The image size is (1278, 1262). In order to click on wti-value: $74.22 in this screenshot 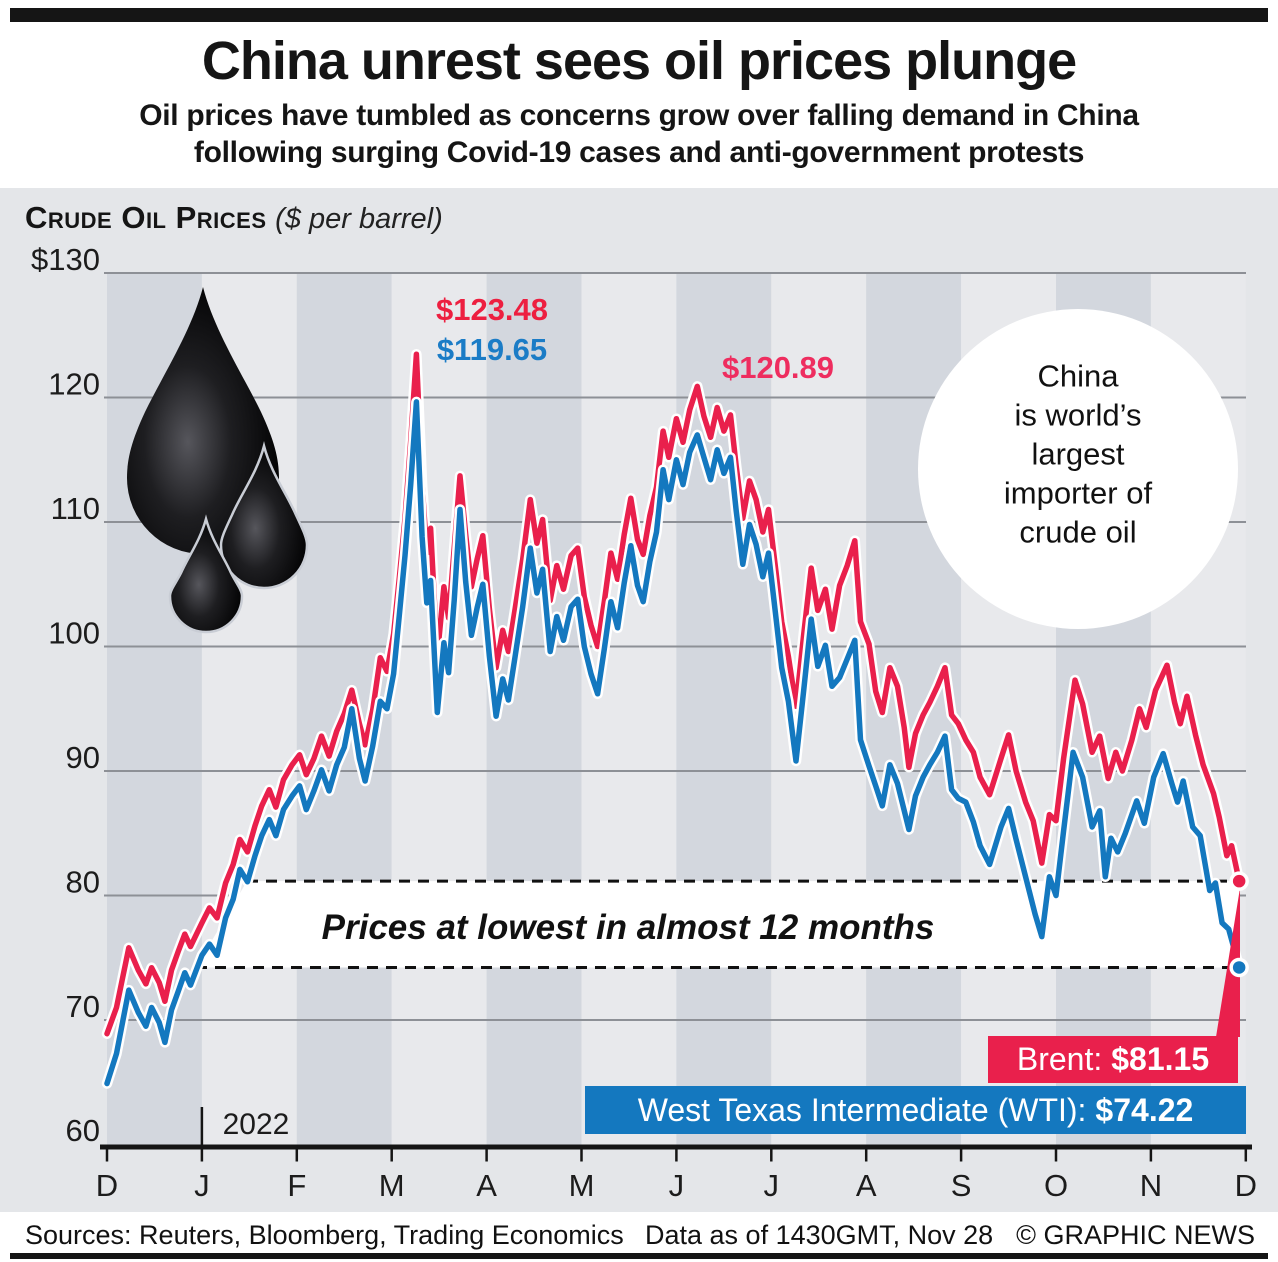, I will do `click(1144, 1109)`.